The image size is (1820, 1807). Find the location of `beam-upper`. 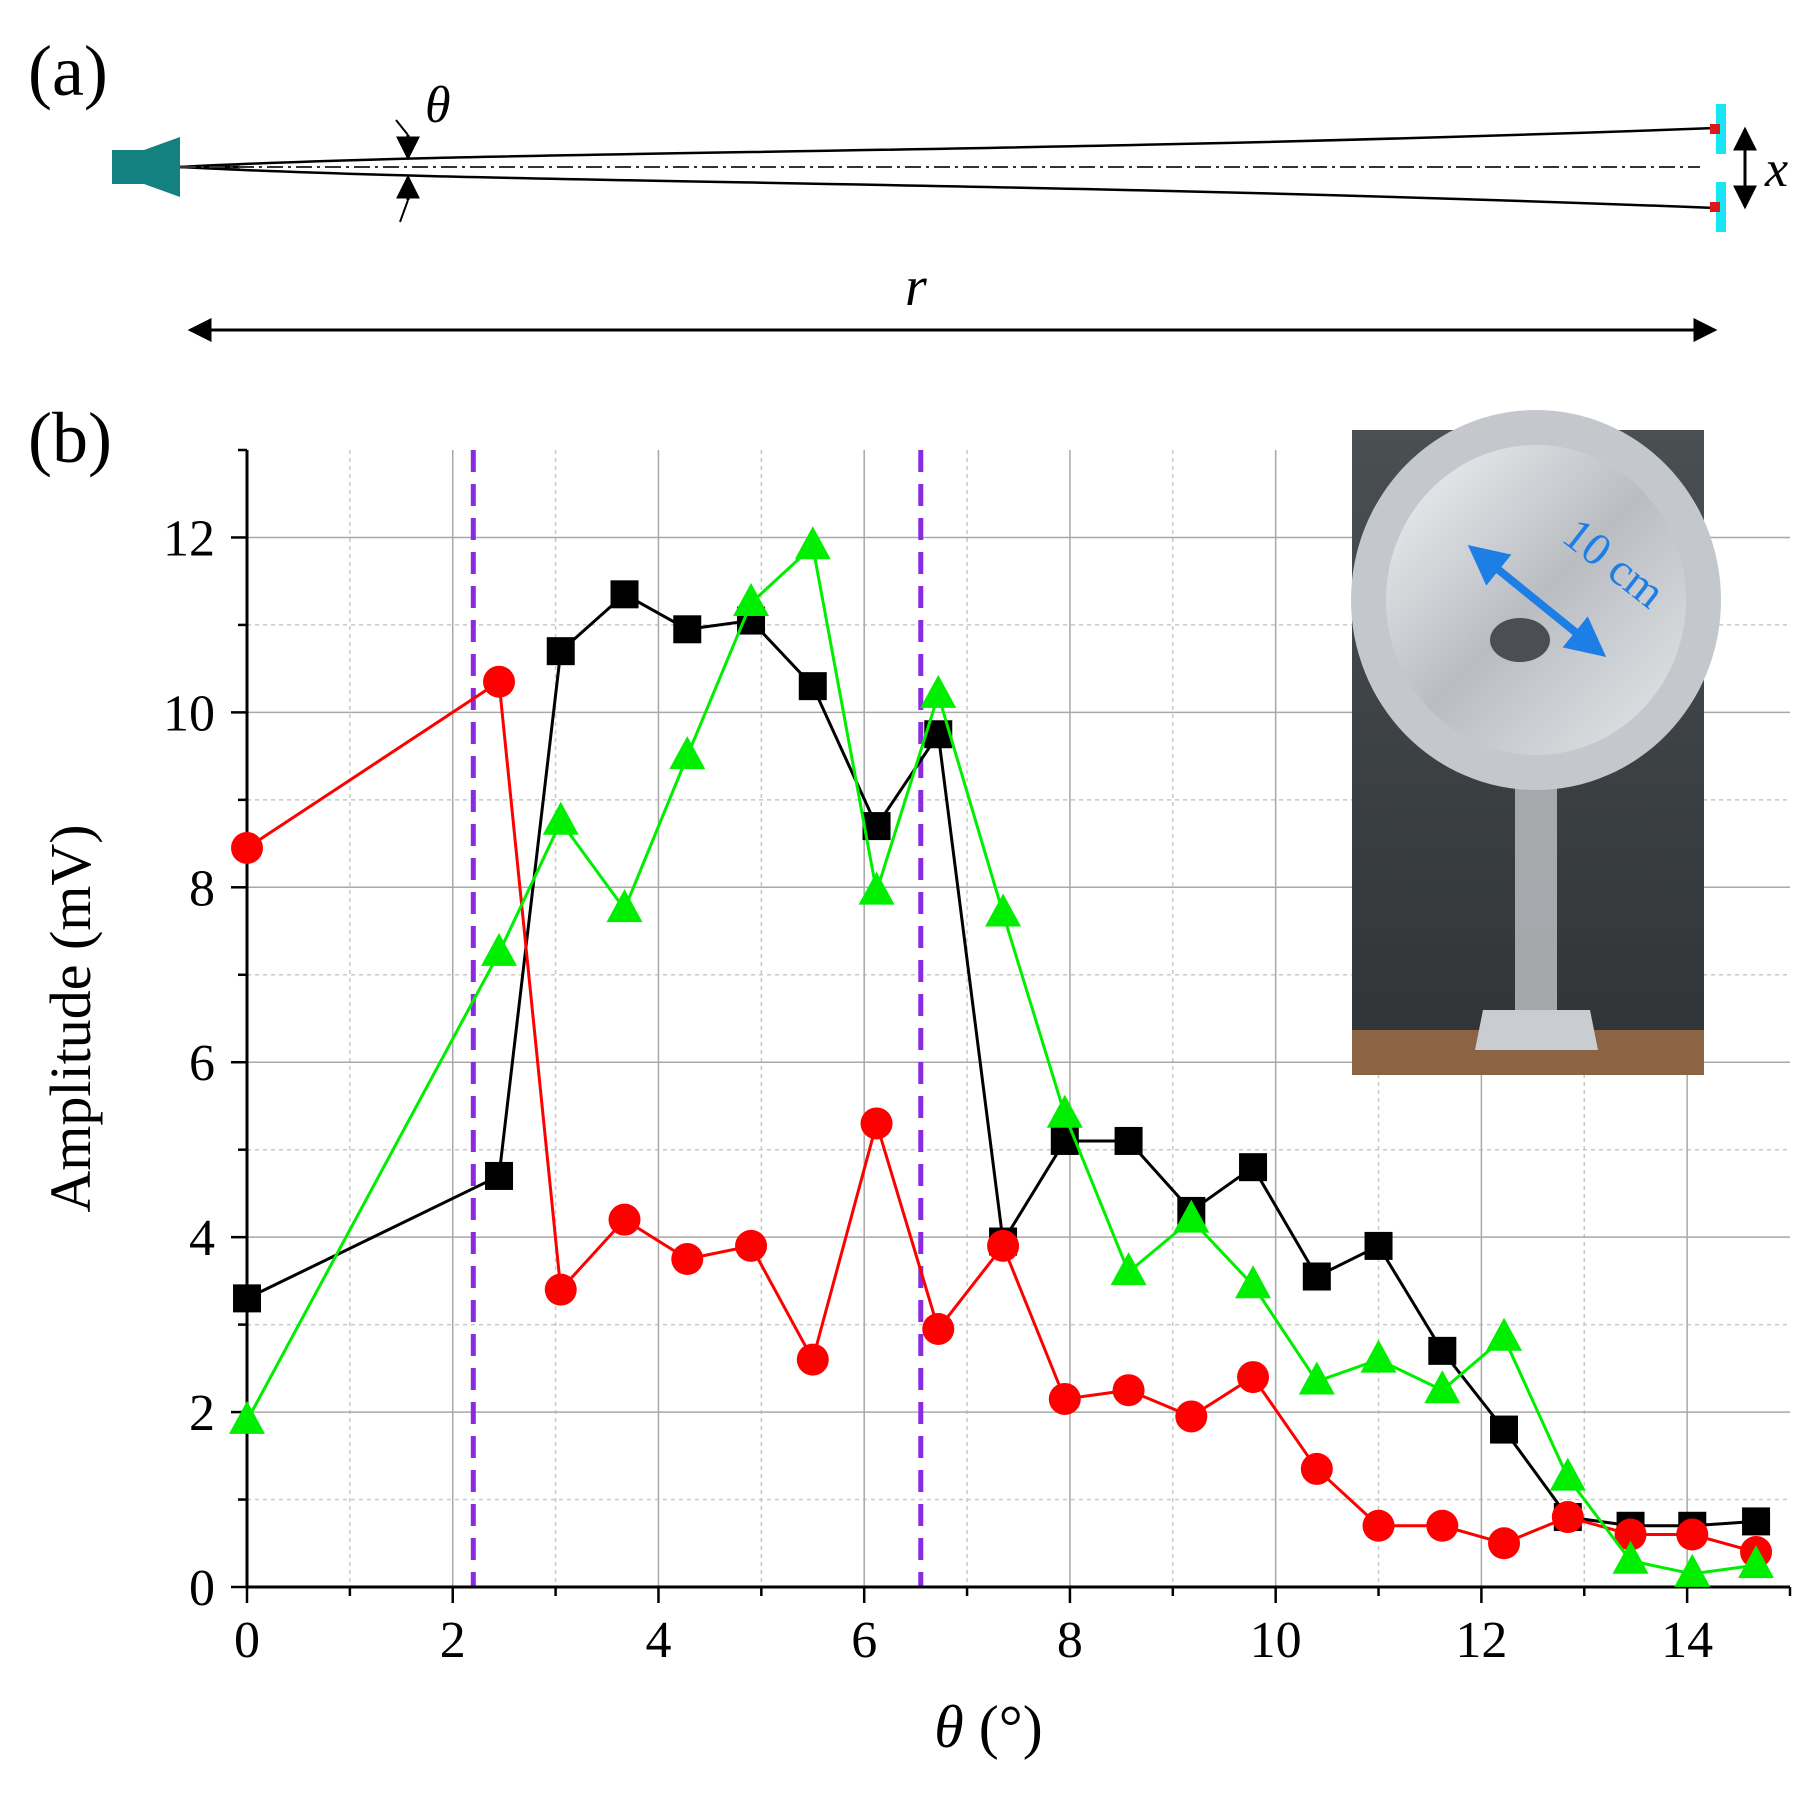

beam-upper is located at coordinates (947, 147).